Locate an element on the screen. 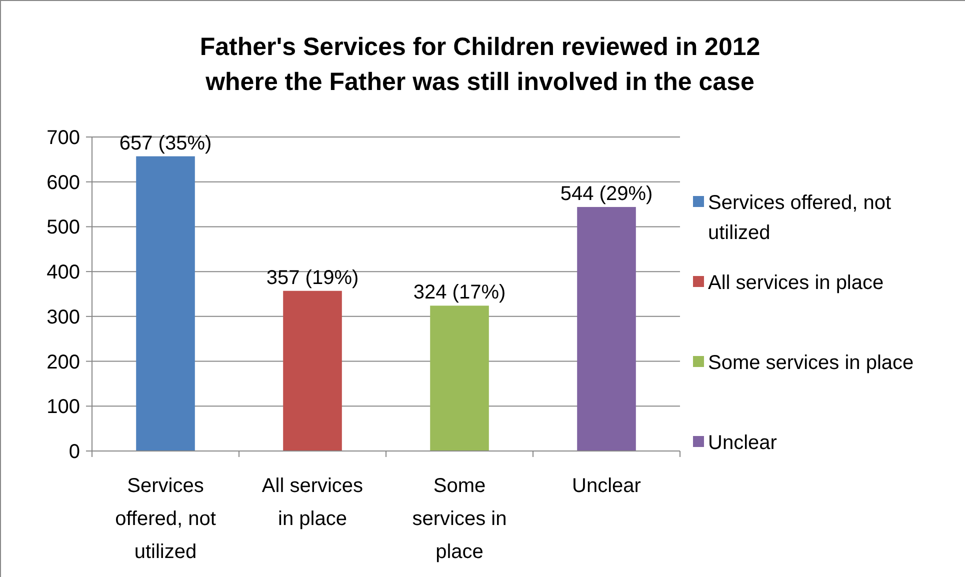 The height and width of the screenshot is (577, 965). y-tick-label: 200 is located at coordinates (63, 362).